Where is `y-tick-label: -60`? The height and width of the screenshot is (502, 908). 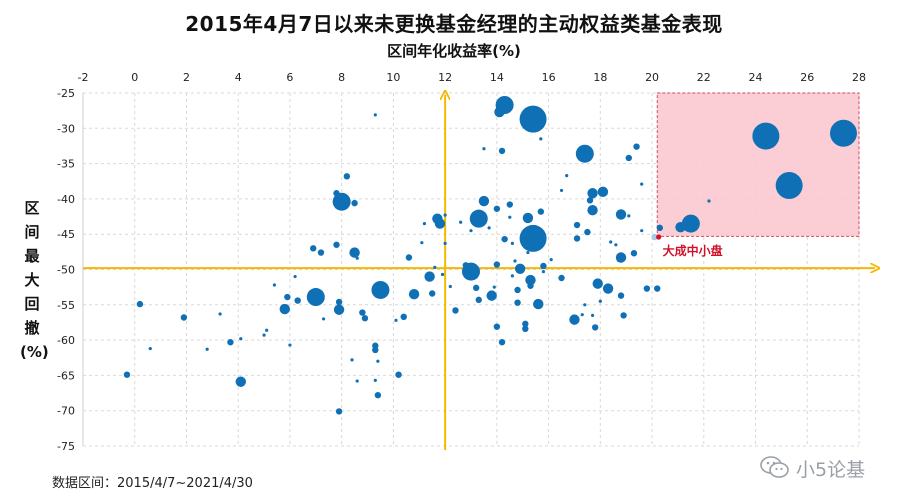 y-tick-label: -60 is located at coordinates (66, 340).